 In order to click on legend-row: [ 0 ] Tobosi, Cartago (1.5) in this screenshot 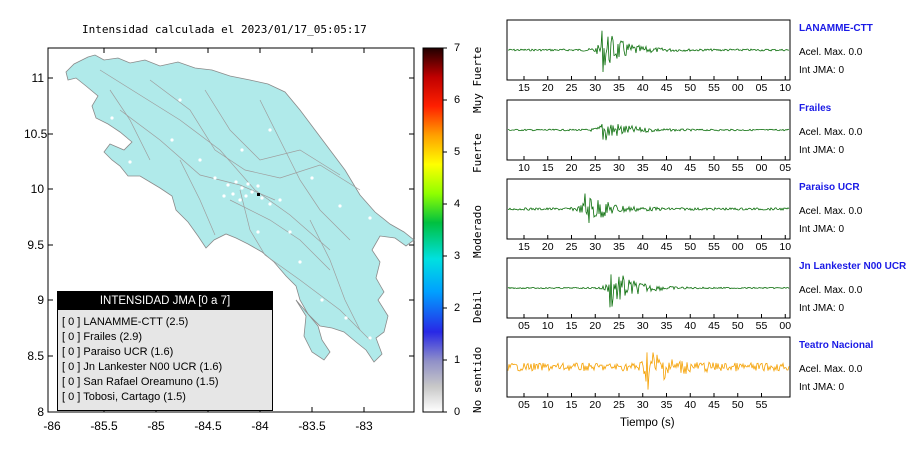, I will do `click(124, 397)`.